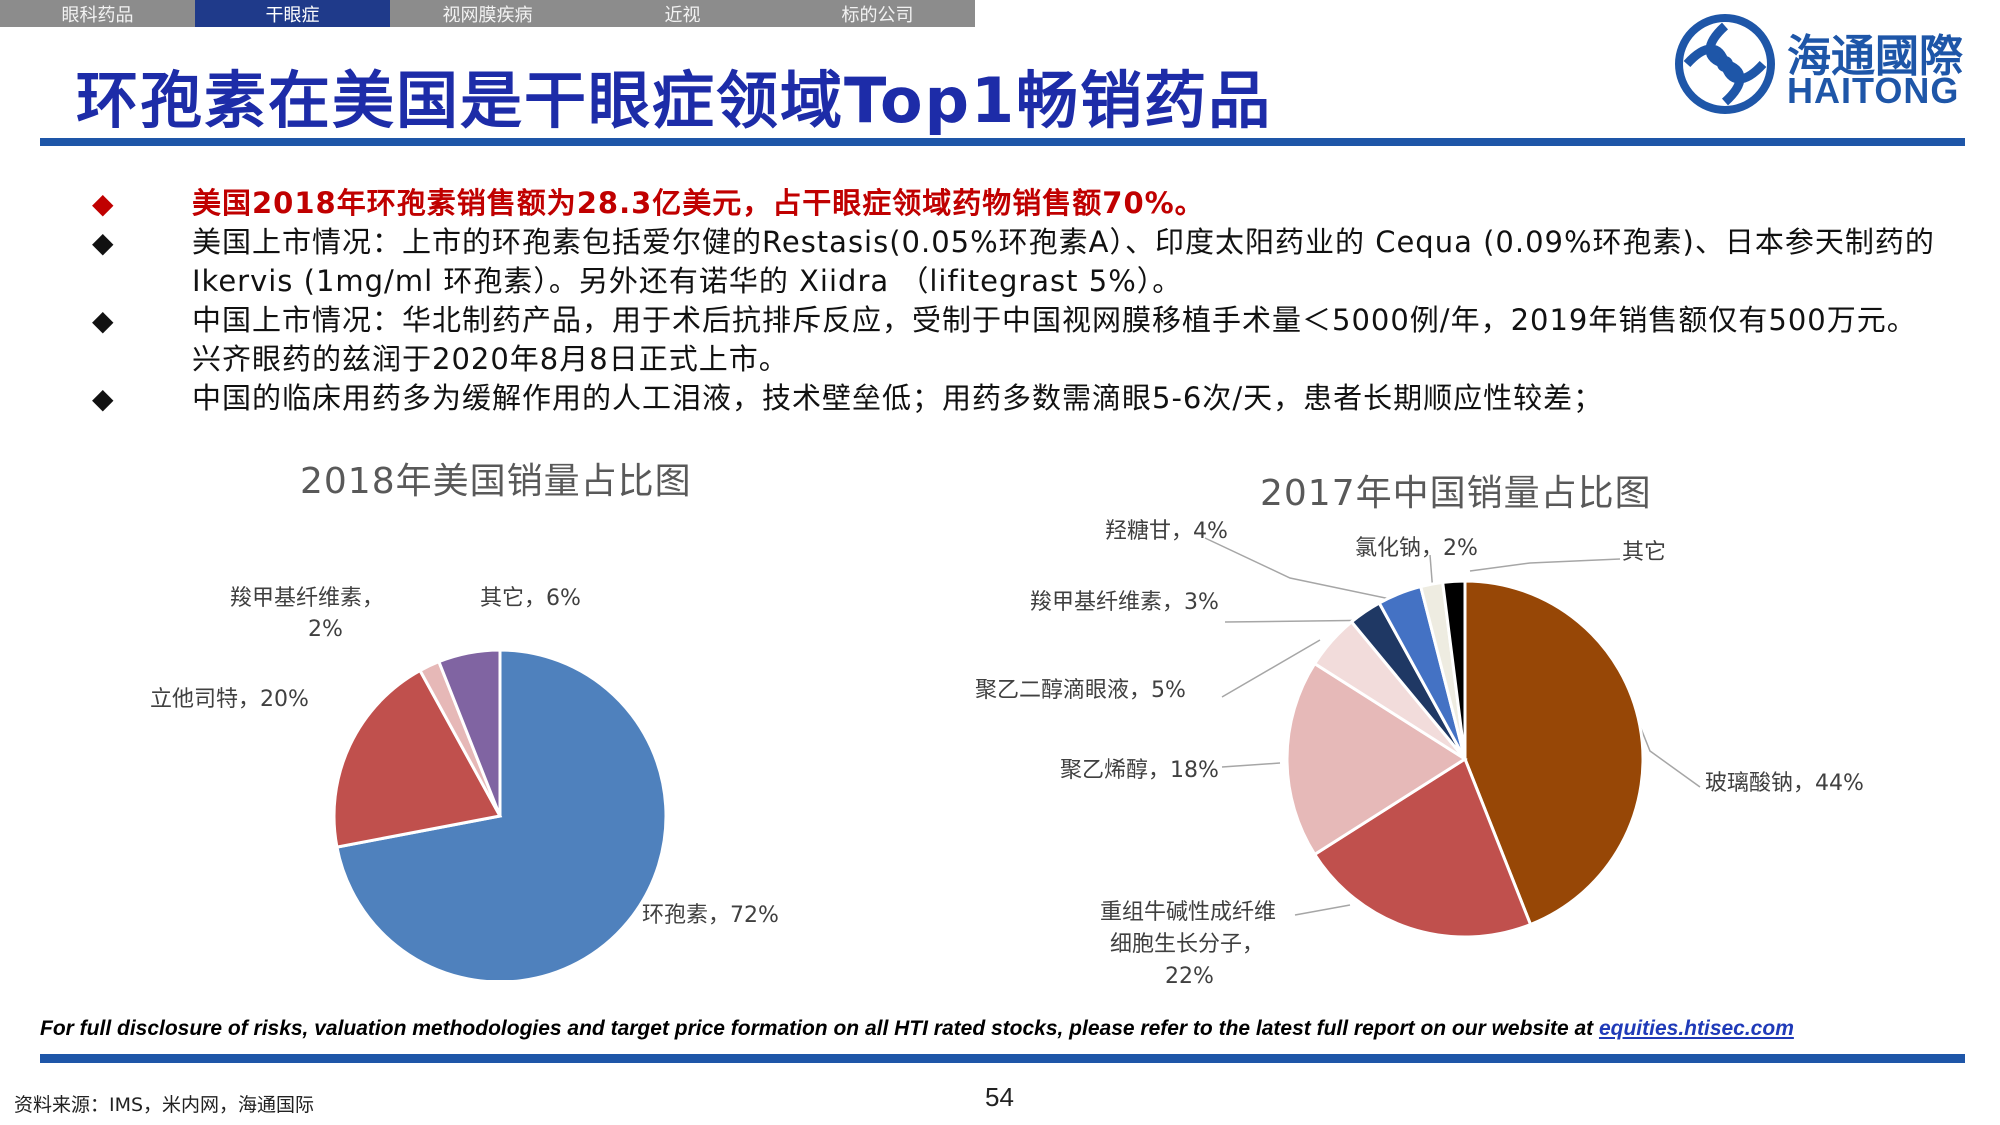 The width and height of the screenshot is (2000, 1125). I want to click on website-link: equities.htisec.com, so click(1696, 1028).